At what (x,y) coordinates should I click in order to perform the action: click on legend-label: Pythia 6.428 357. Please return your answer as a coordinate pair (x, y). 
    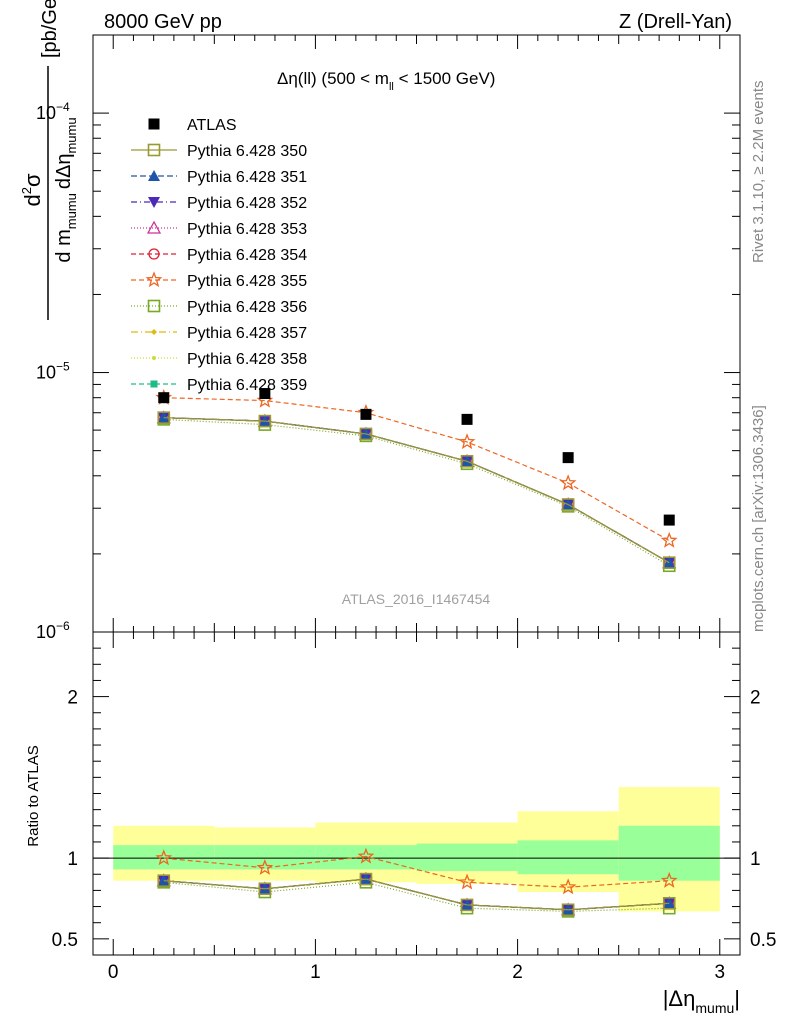
    Looking at the image, I should click on (247, 333).